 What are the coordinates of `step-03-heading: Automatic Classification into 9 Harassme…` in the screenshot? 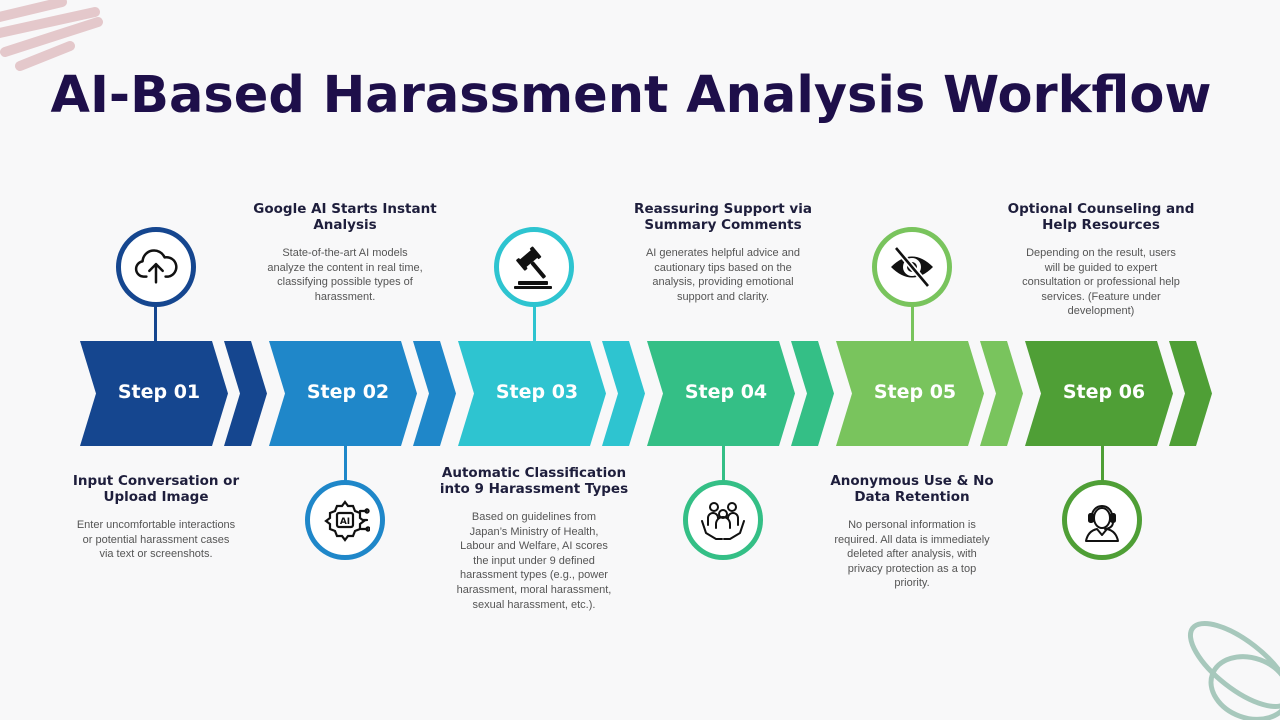 It's located at (534, 481).